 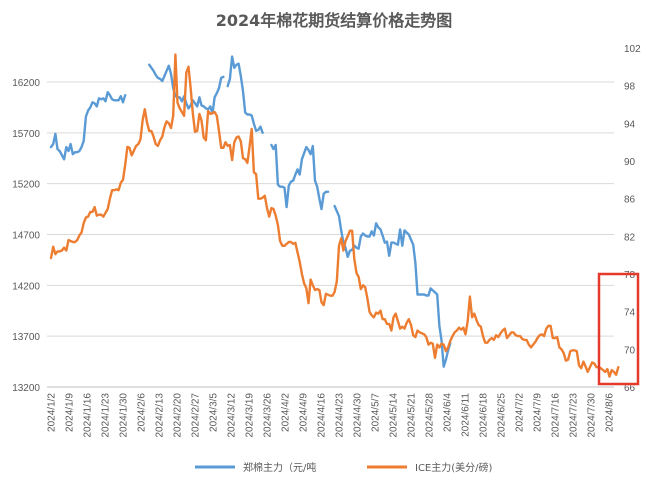 I want to click on x-tick-label: 2024/1/30, so click(x=124, y=415).